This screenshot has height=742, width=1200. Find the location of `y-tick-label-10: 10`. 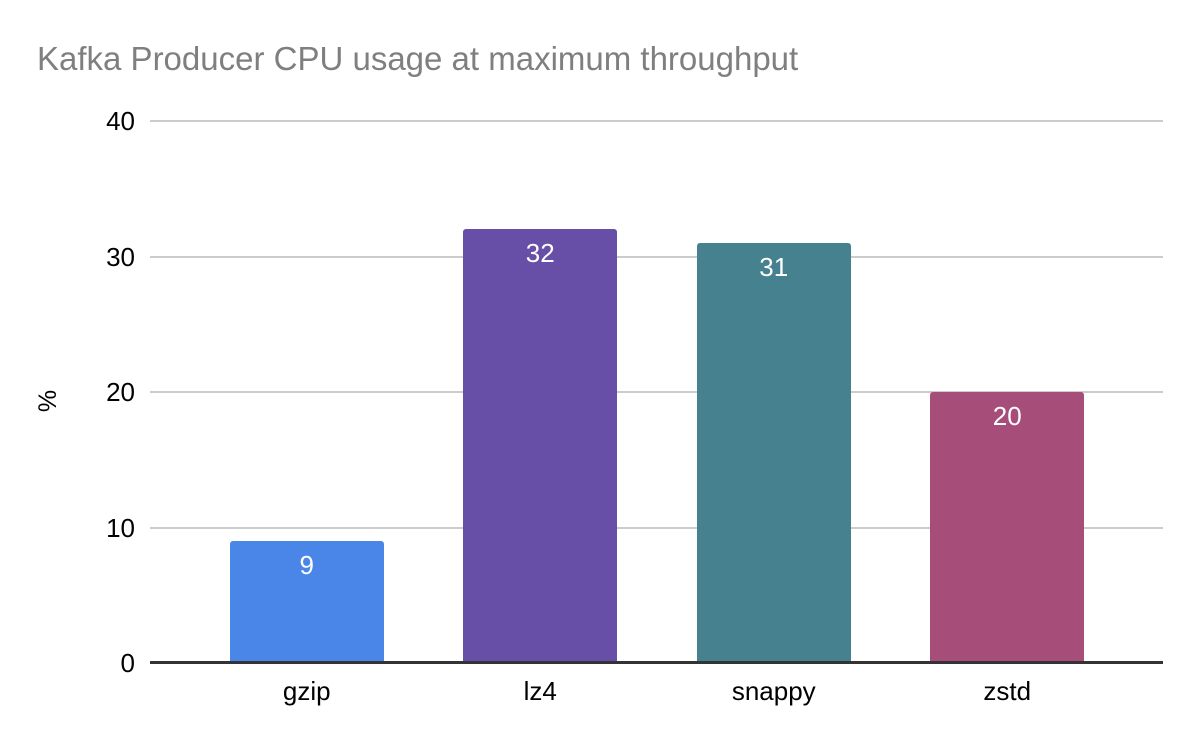

y-tick-label-10: 10 is located at coordinates (120, 527).